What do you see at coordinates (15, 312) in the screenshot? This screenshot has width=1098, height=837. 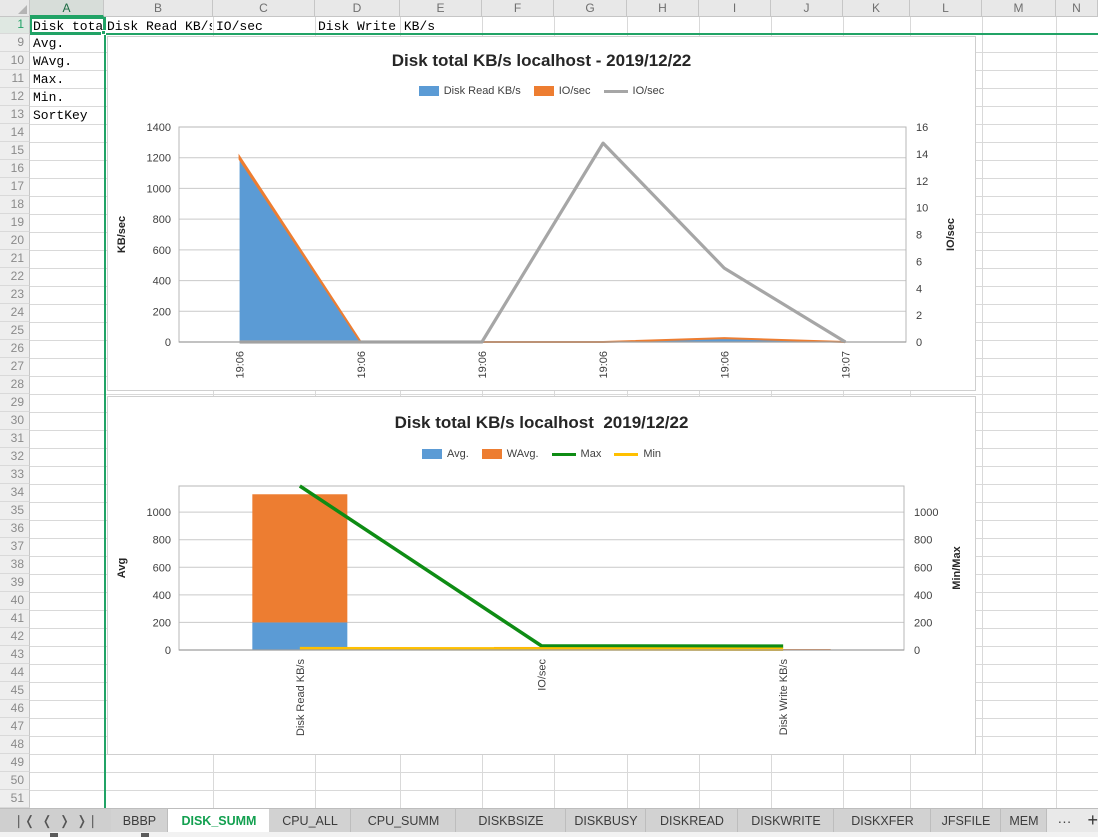 I see `row-header-24: 24` at bounding box center [15, 312].